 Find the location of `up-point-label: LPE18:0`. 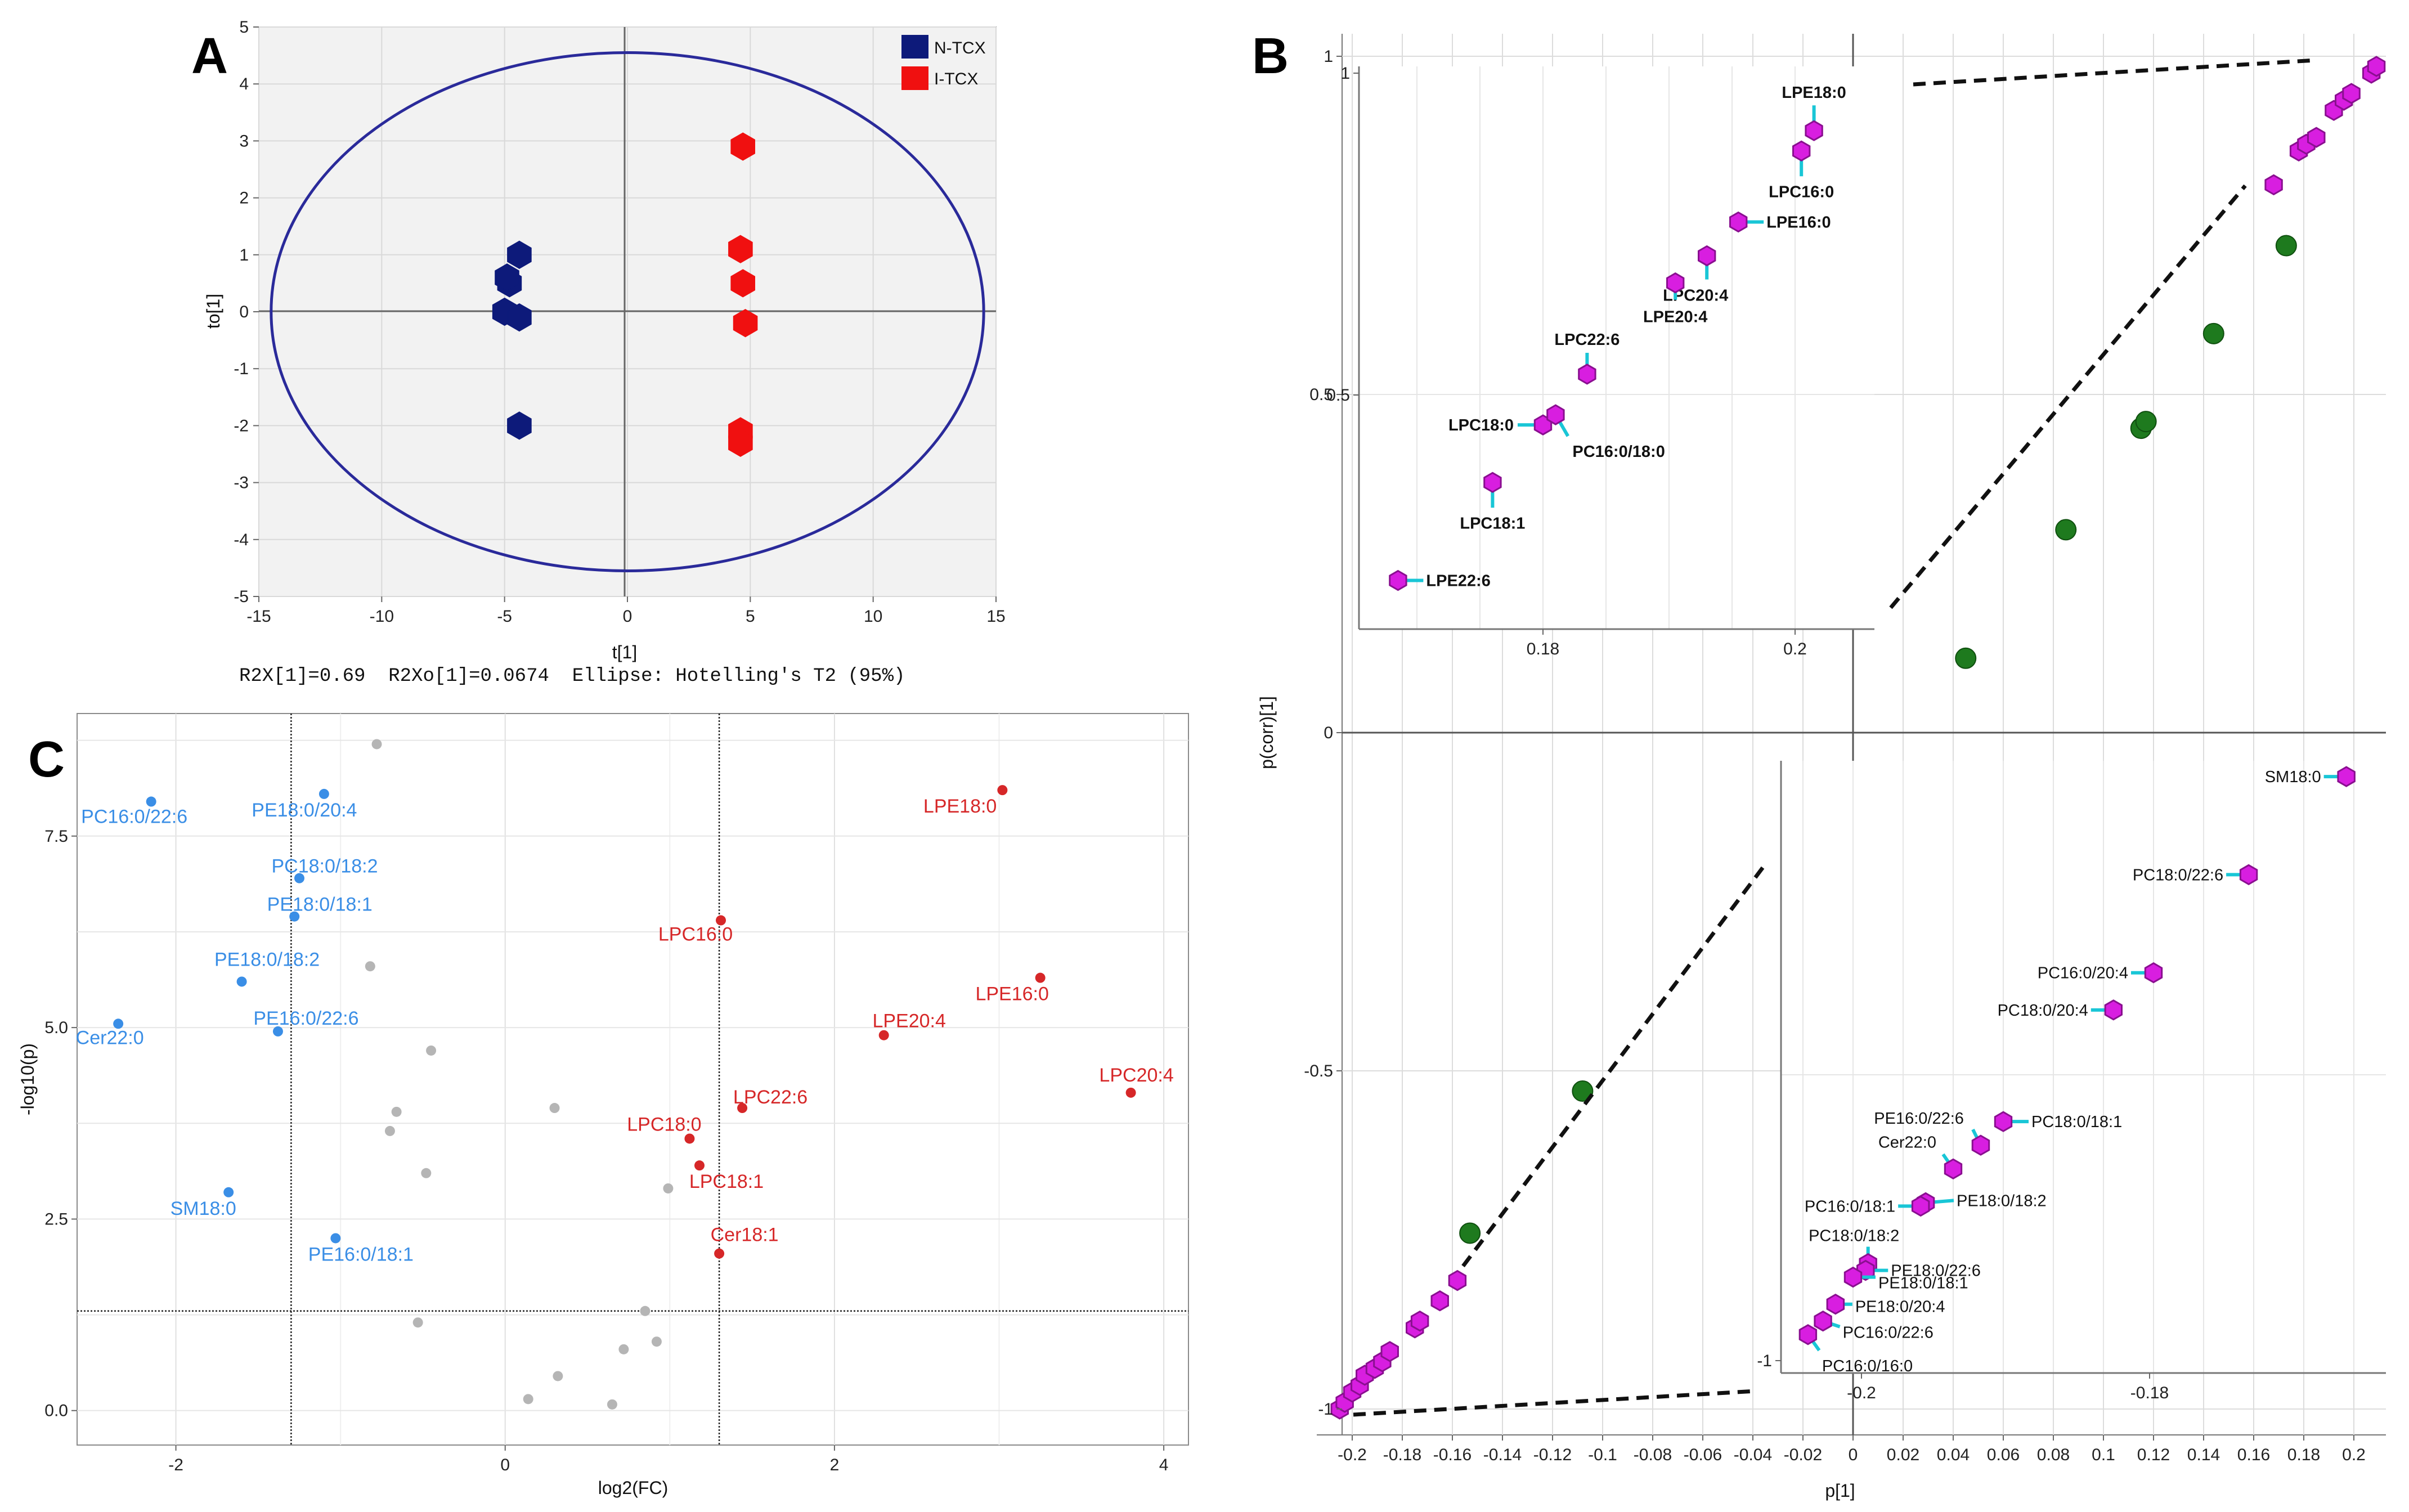

up-point-label: LPE18:0 is located at coordinates (960, 806).